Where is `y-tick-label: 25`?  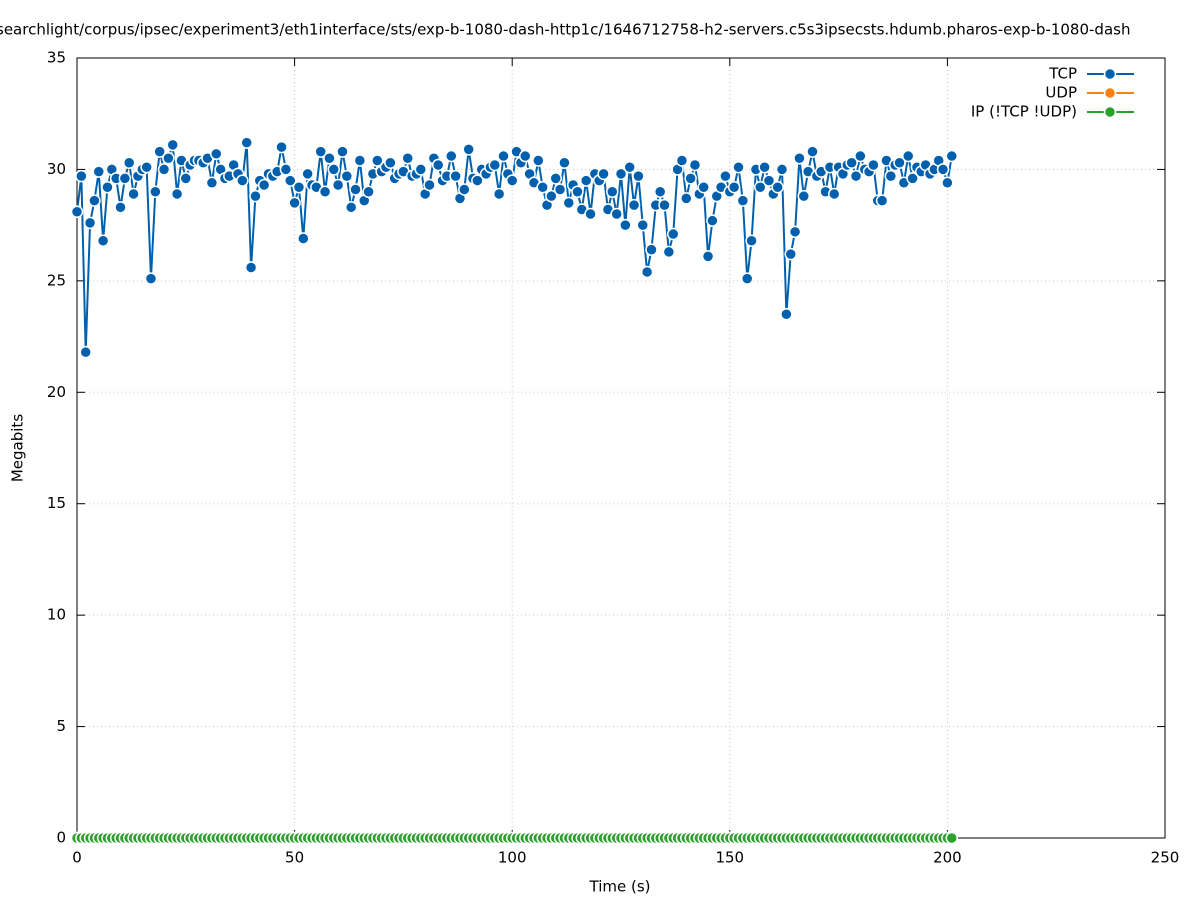 y-tick-label: 25 is located at coordinates (56, 280).